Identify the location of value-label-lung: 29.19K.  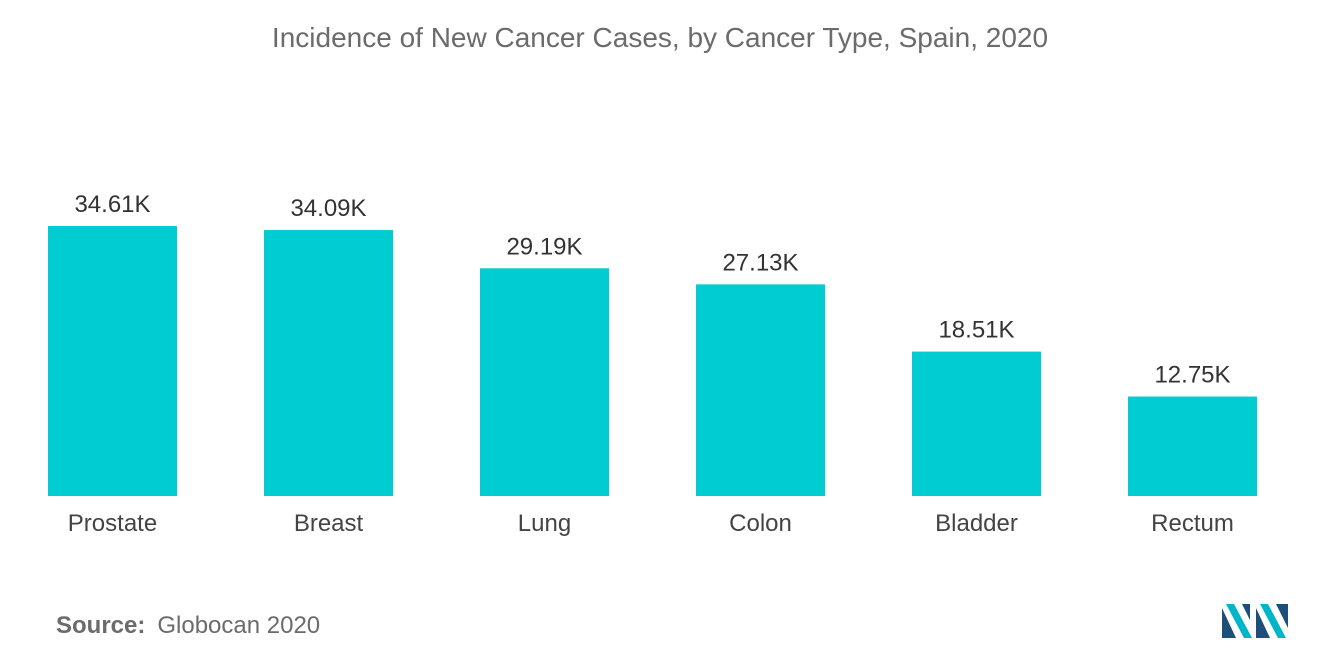
(544, 246).